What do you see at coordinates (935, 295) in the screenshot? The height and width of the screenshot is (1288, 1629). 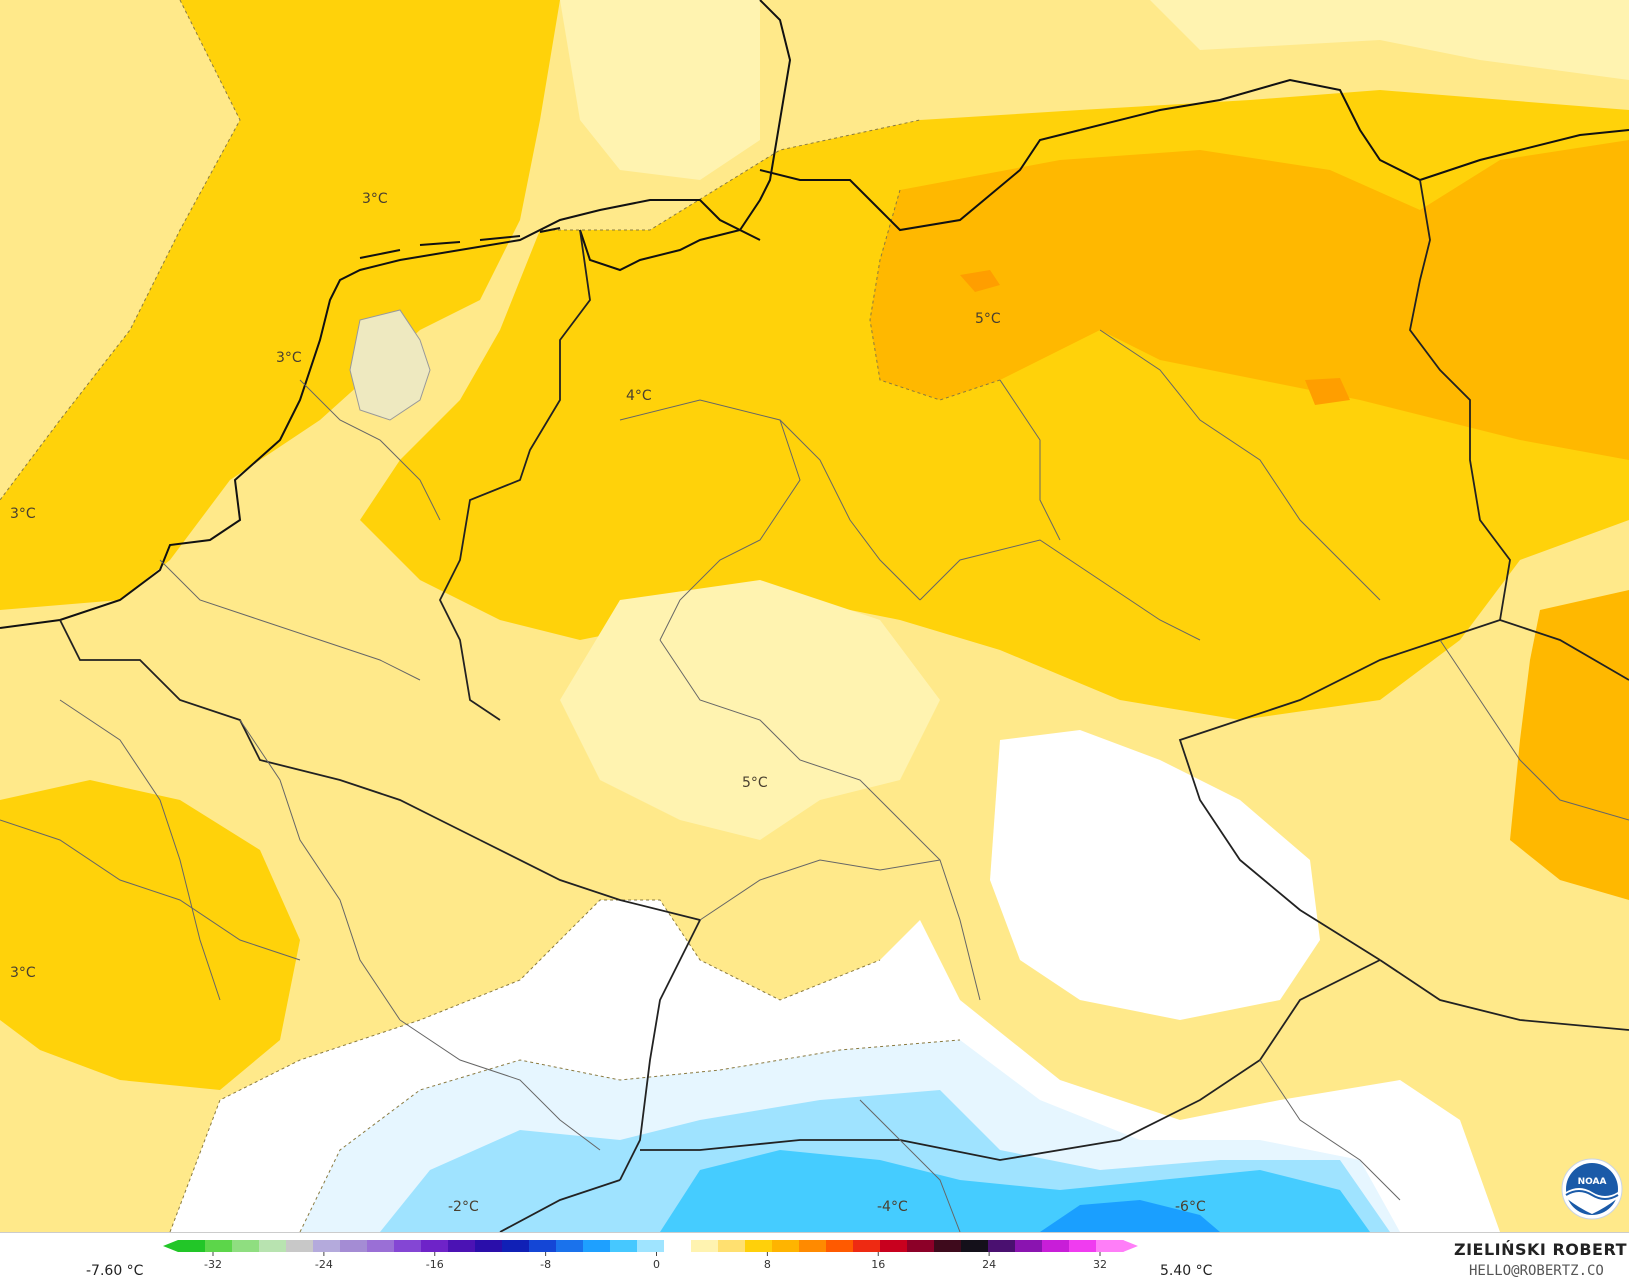 I see `isoline-5c` at bounding box center [935, 295].